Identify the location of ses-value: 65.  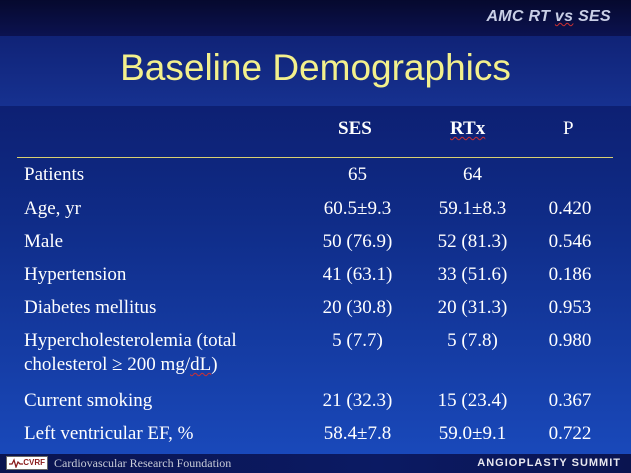
(357, 174).